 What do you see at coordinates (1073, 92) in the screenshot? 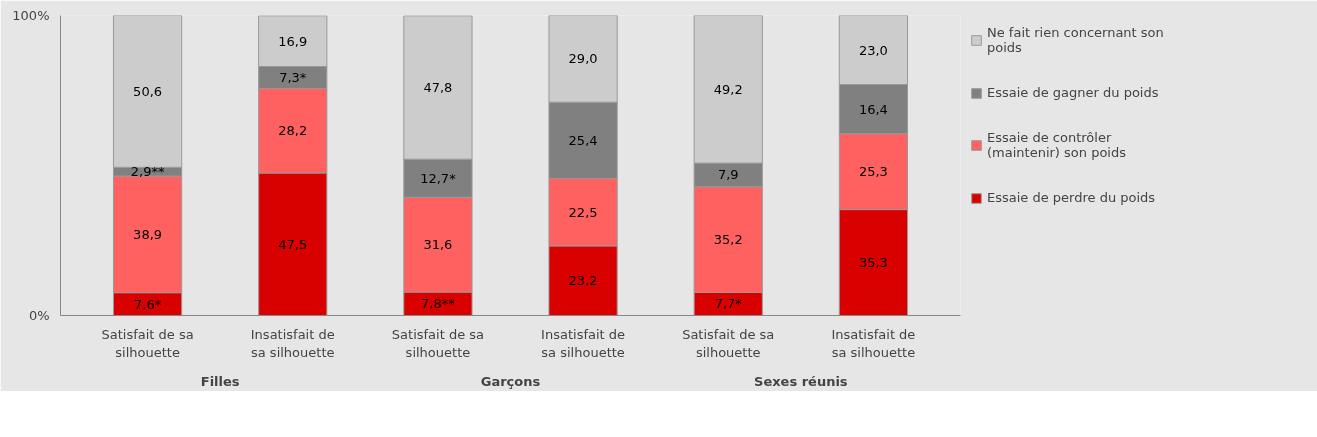
I see `legend-label: Essaie de gagner du poids` at bounding box center [1073, 92].